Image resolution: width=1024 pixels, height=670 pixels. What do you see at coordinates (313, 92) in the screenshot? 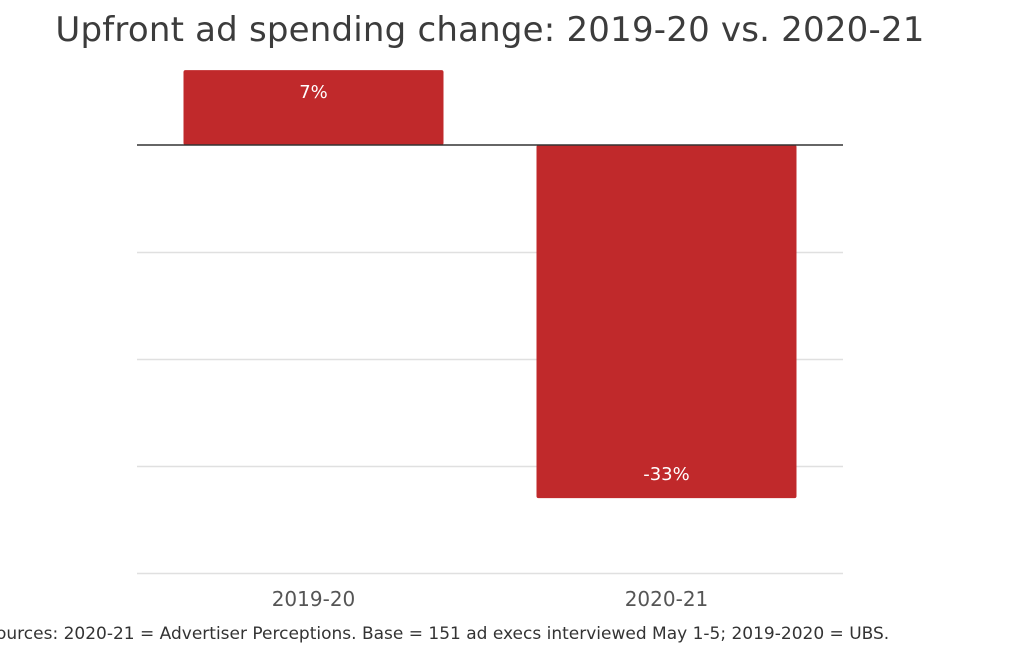
I see `data-label: 7%` at bounding box center [313, 92].